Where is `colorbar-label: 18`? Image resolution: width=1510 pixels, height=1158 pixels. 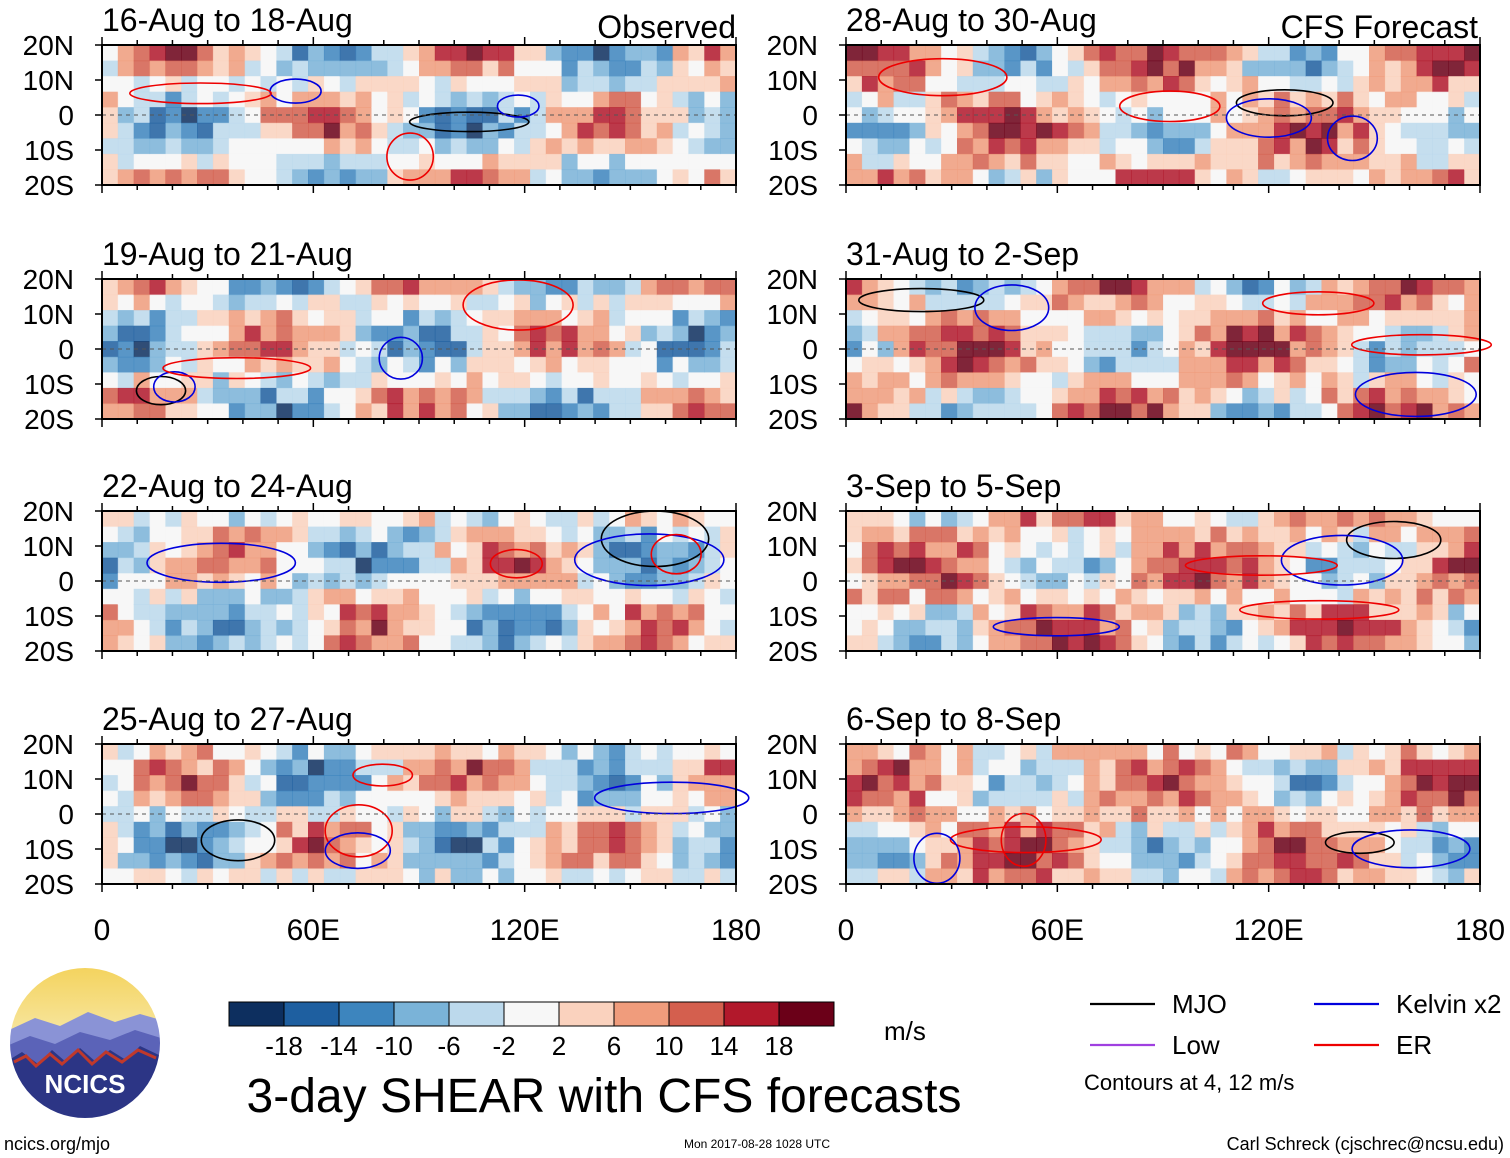
colorbar-label: 18 is located at coordinates (779, 1046).